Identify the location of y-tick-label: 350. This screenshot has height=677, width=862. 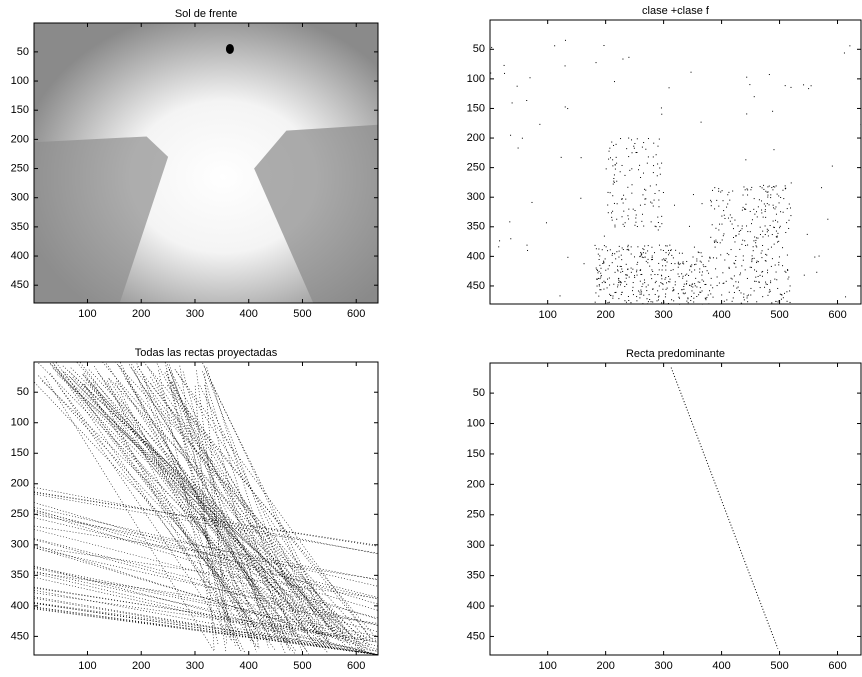
(20, 227).